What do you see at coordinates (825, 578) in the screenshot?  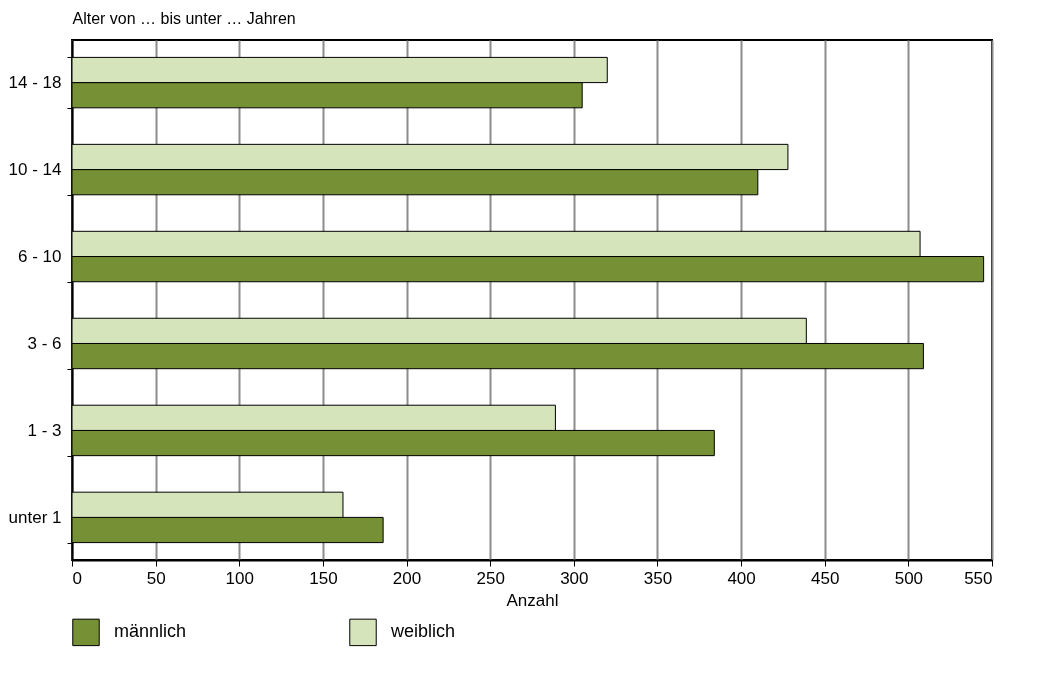 I see `x-tick-label: 450` at bounding box center [825, 578].